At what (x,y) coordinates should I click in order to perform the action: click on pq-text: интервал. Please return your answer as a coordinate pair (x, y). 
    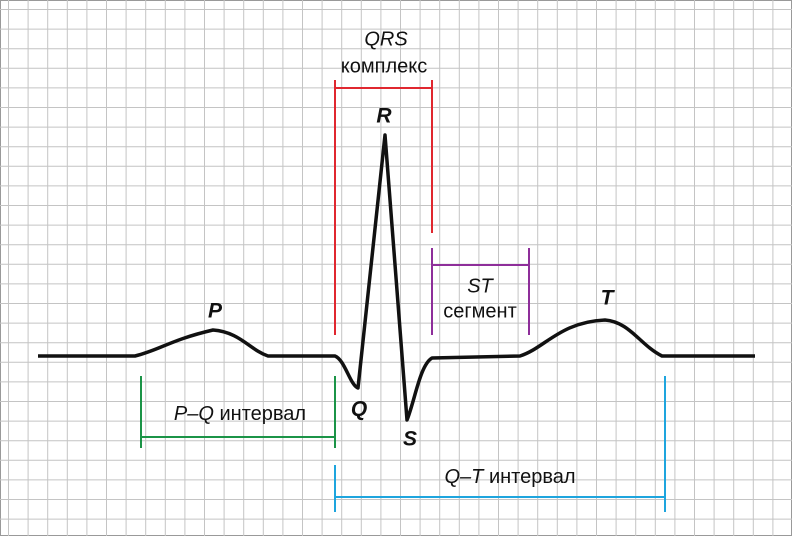
    Looking at the image, I should click on (263, 414).